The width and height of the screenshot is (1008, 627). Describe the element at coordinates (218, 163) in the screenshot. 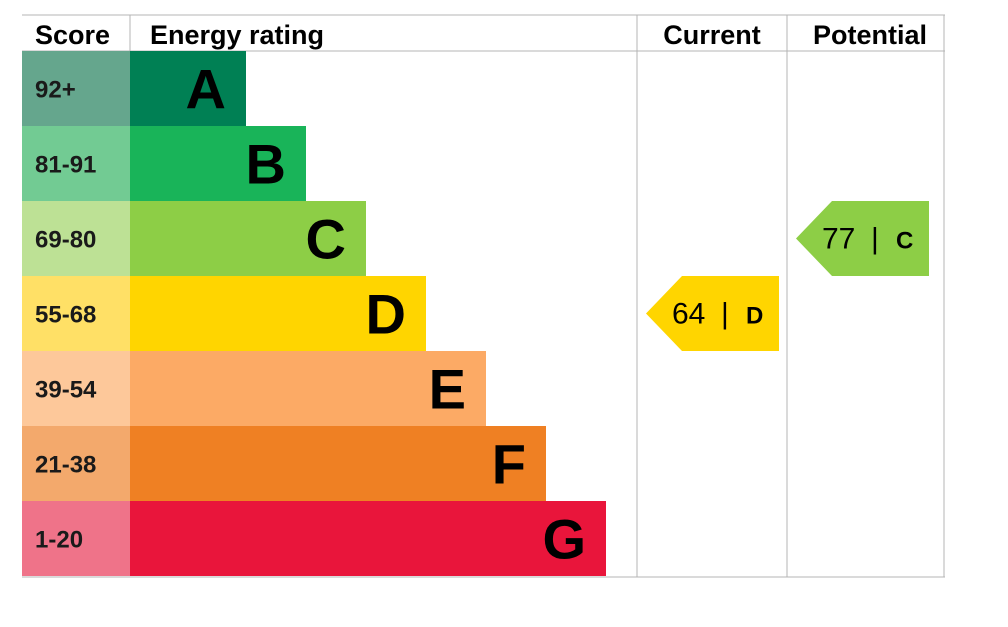

I see `band-bar-b` at that location.